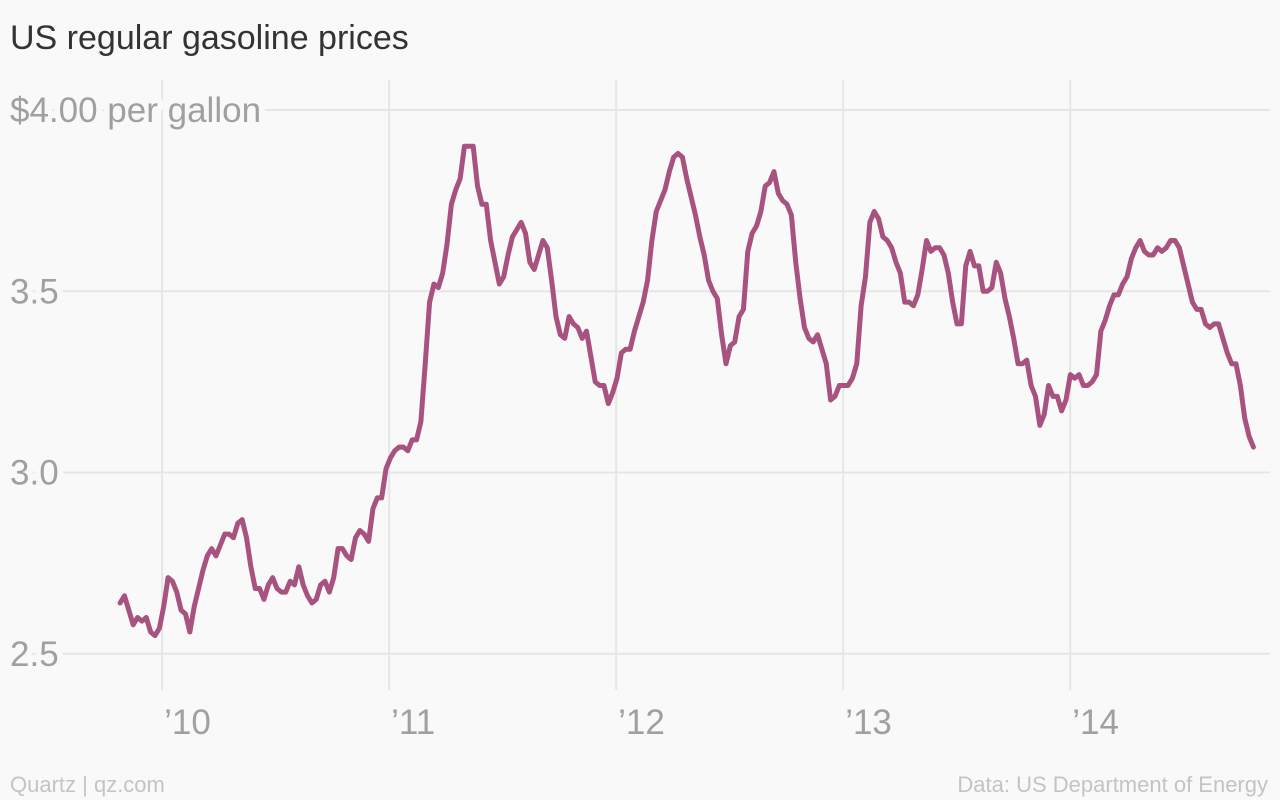 Image resolution: width=1280 pixels, height=800 pixels. Describe the element at coordinates (34, 473) in the screenshot. I see `y-tick-label: 3.0` at that location.